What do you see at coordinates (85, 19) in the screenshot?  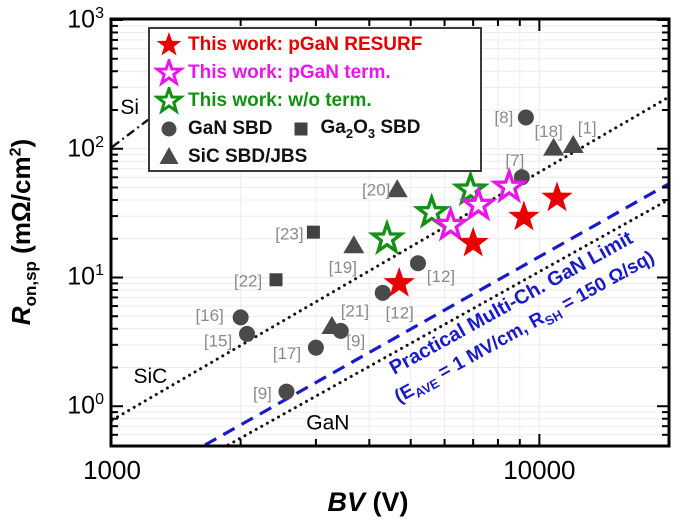 I see `y-tick-label: 10³` at bounding box center [85, 19].